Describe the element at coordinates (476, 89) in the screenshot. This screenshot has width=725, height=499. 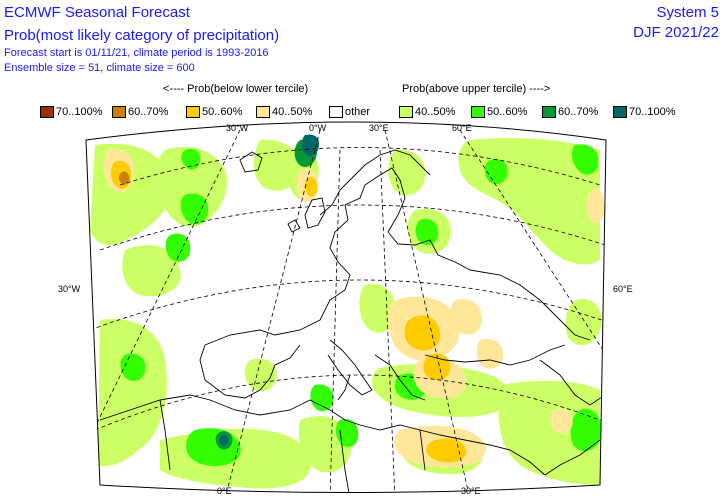
I see `above-tercile-header: Prob(above upper tercile) ---->` at that location.